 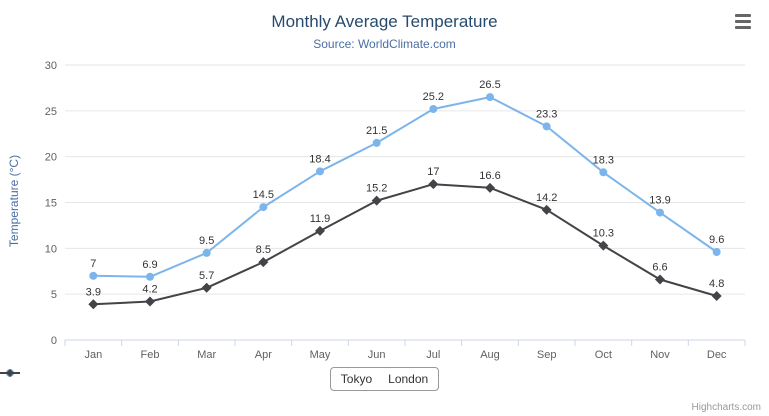 I want to click on data-label: 13.9, so click(x=659, y=201).